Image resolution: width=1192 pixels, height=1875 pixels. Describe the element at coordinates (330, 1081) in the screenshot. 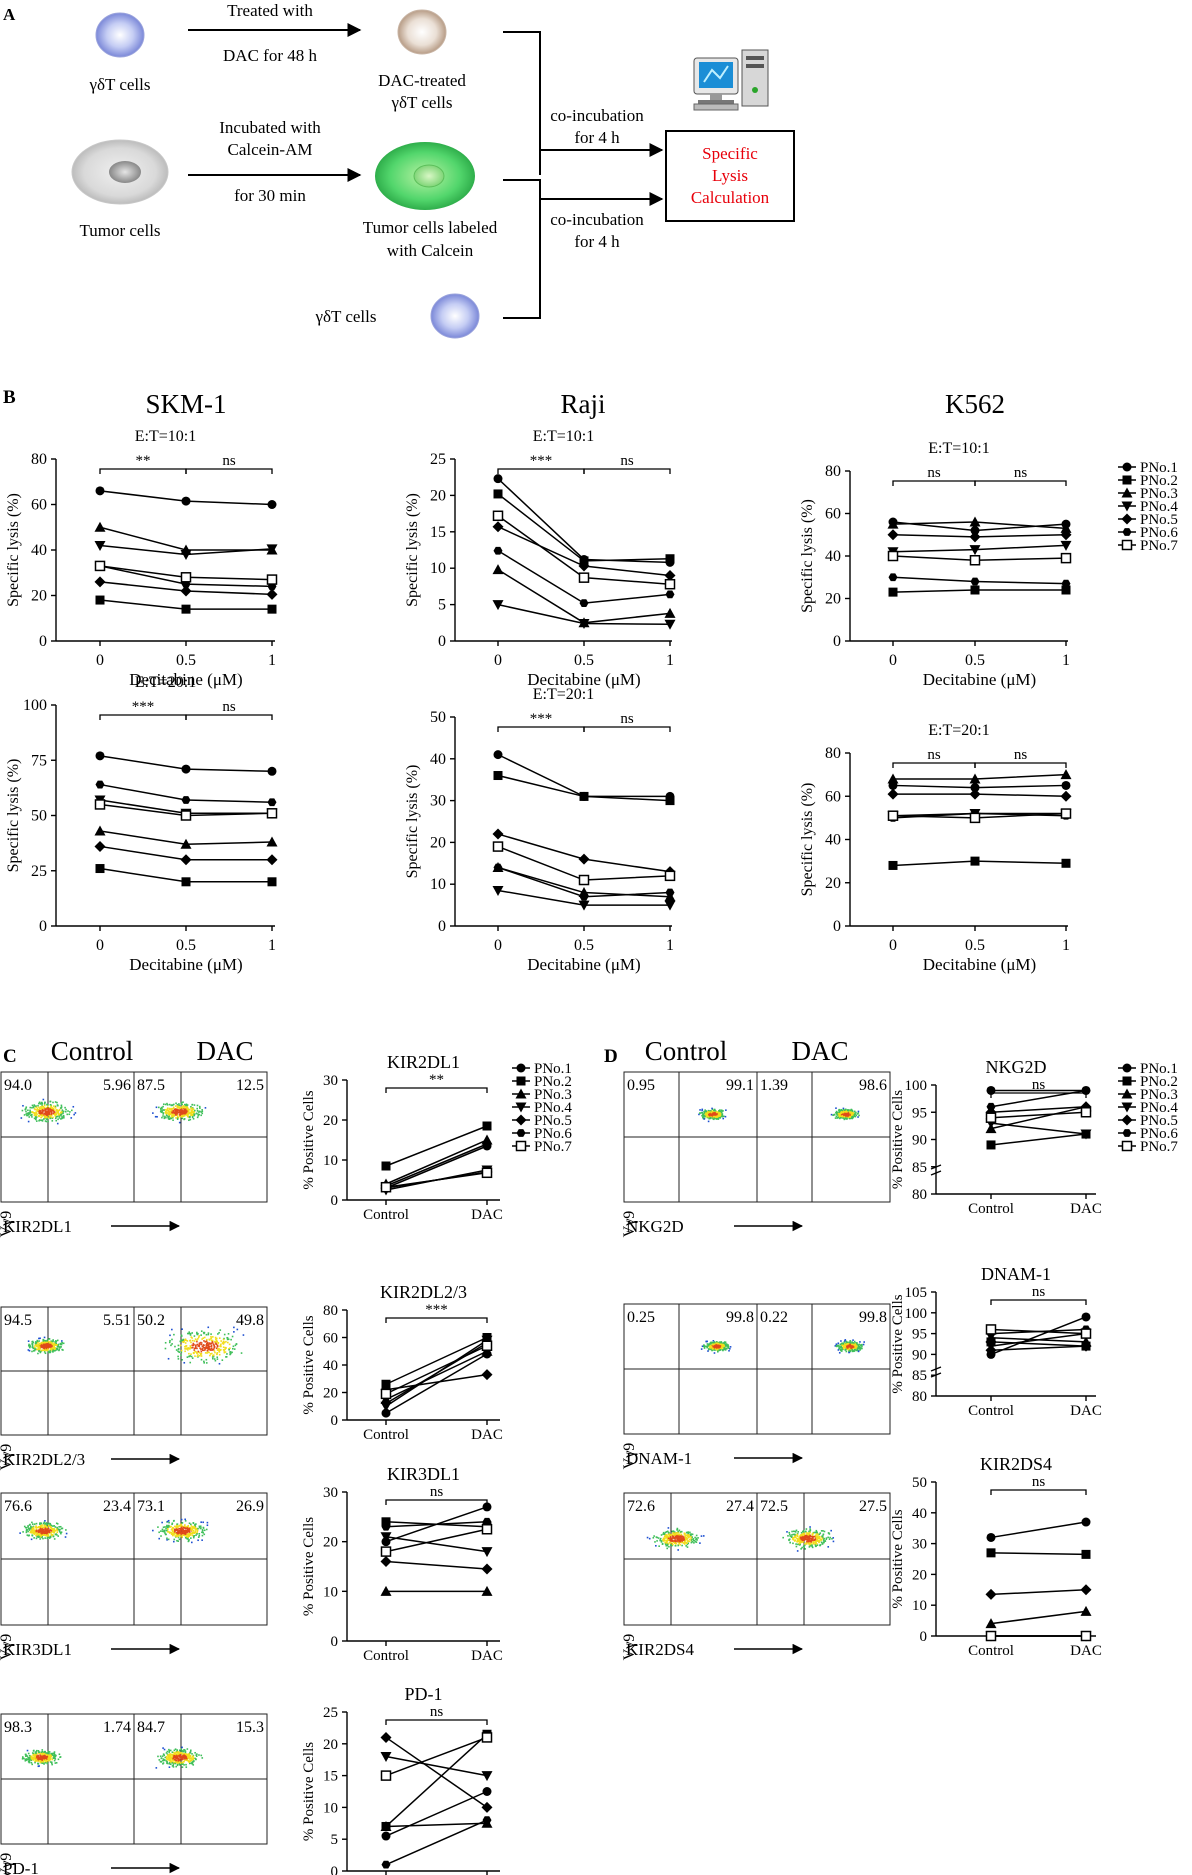

I see `y-tick-label: 30` at that location.